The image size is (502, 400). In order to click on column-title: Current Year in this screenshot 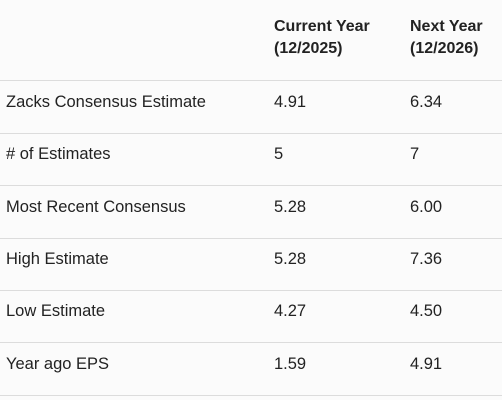, I will do `click(322, 26)`.